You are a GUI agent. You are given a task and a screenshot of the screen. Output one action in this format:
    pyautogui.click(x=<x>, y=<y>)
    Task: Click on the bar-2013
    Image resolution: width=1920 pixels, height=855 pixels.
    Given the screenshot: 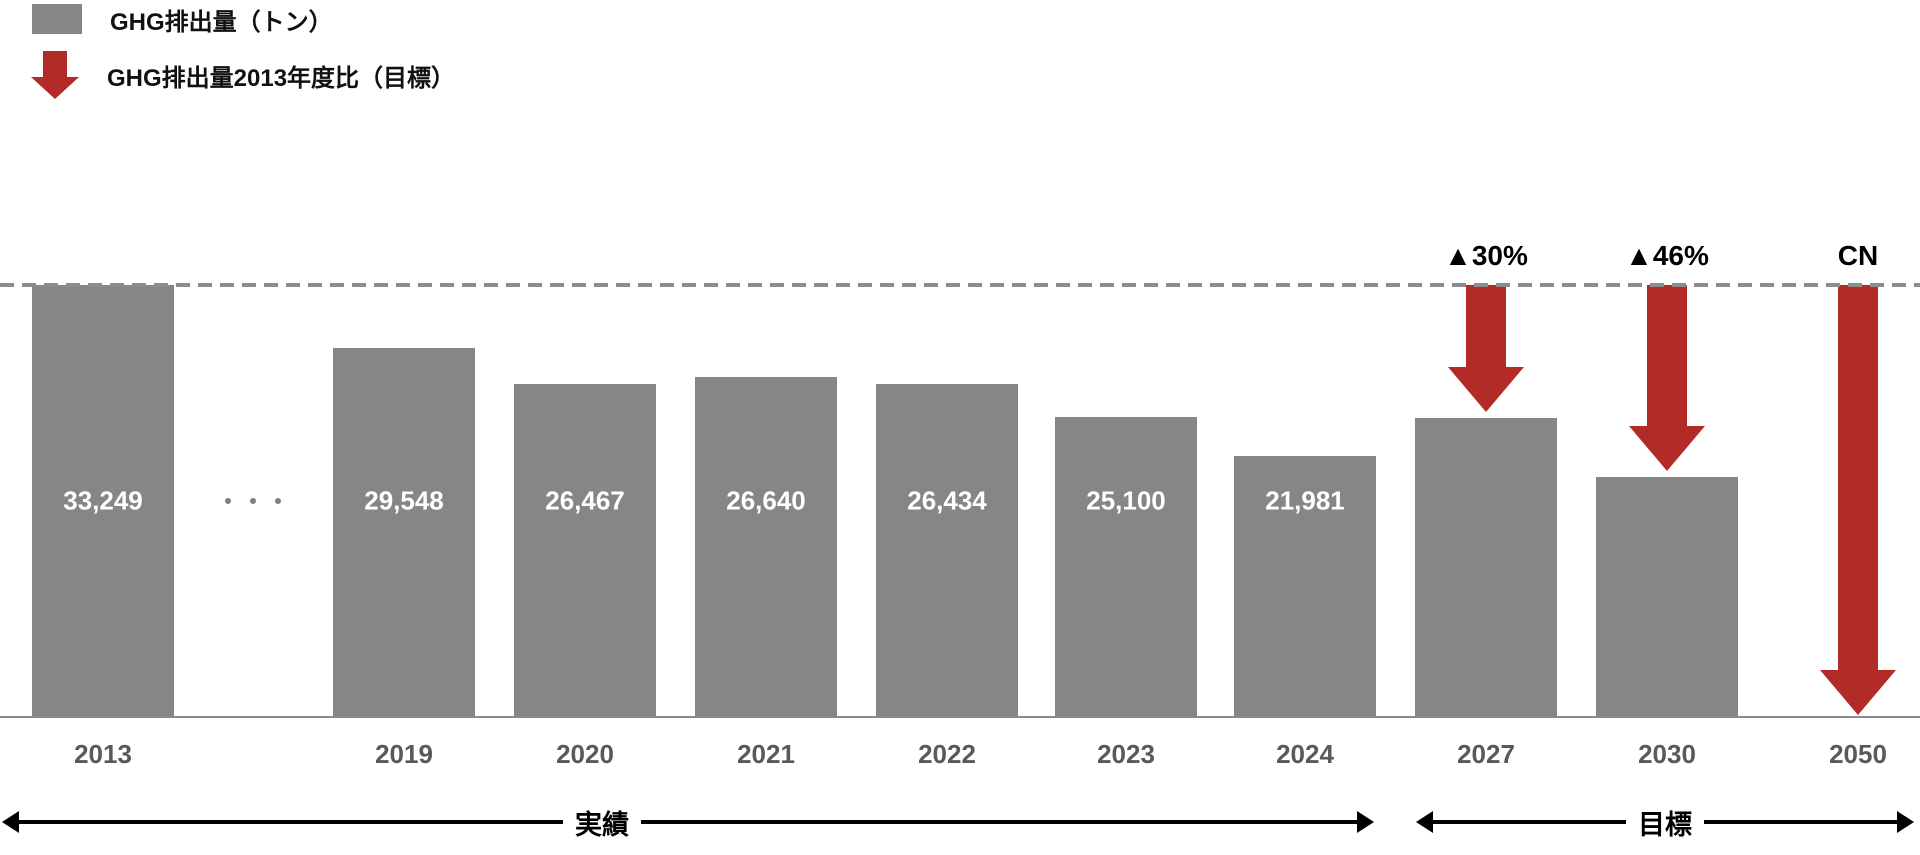 What is the action you would take?
    pyautogui.click(x=103, y=501)
    